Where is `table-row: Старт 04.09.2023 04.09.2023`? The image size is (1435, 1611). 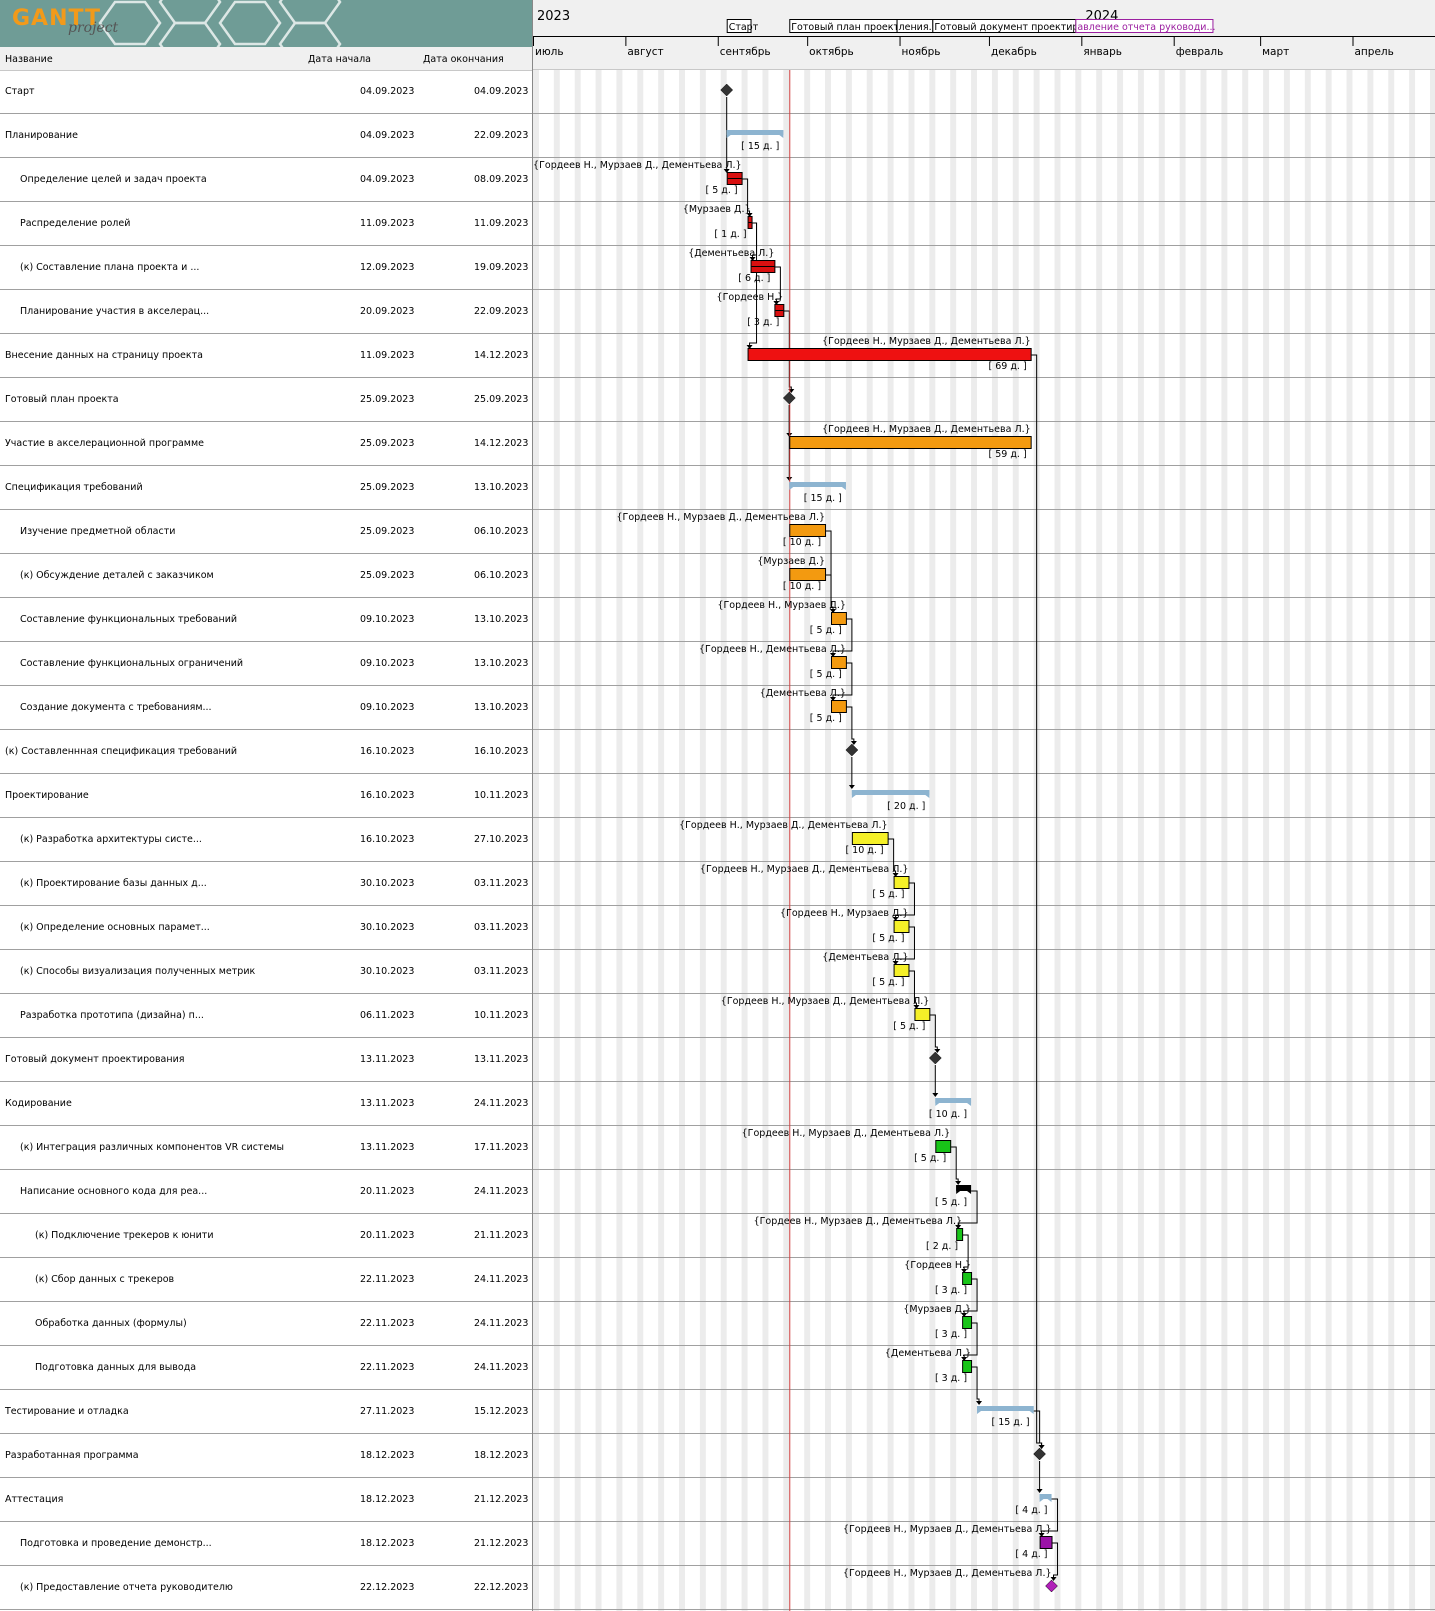
table-row: Старт 04.09.2023 04.09.2023 is located at coordinates (266, 92).